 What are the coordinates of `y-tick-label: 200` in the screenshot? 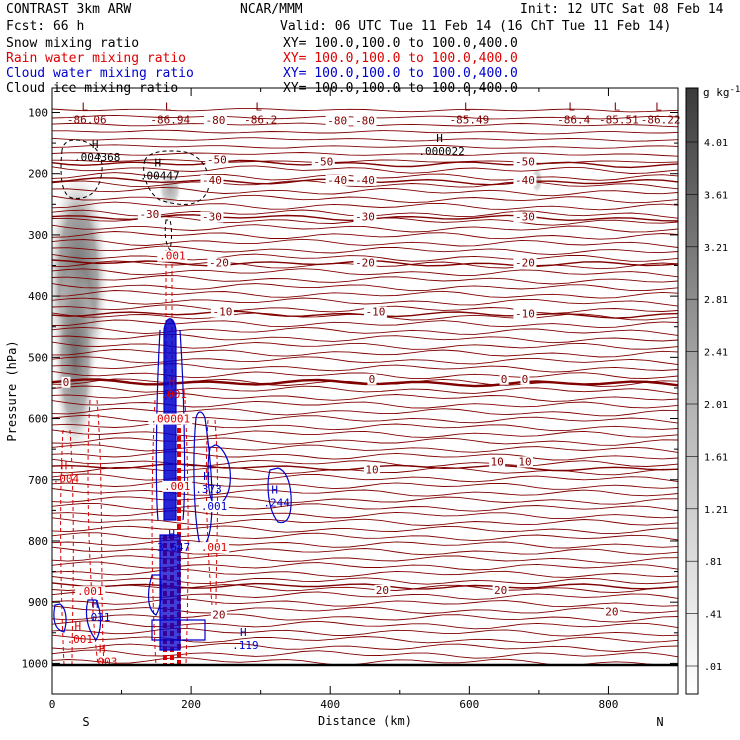 It's located at (38, 174).